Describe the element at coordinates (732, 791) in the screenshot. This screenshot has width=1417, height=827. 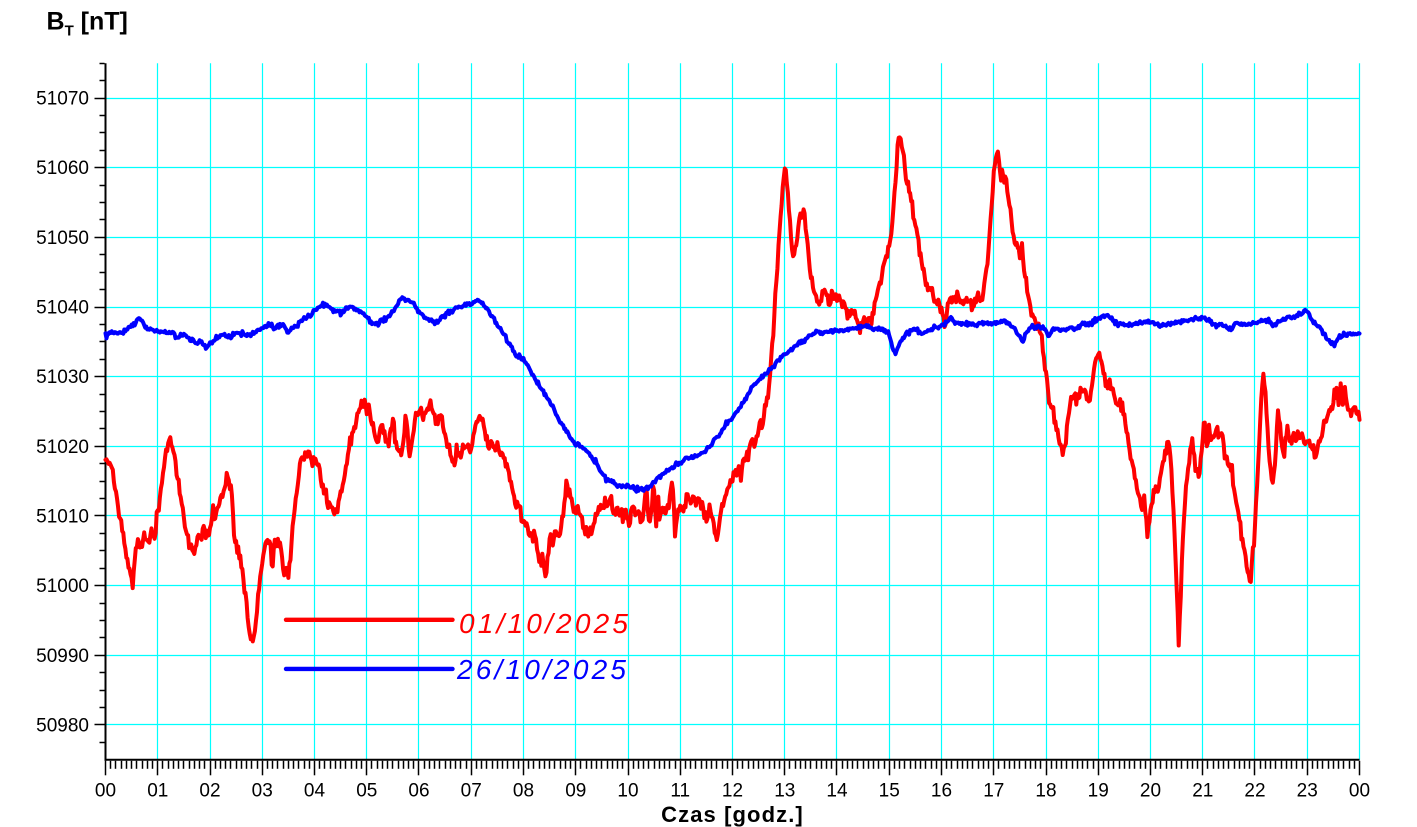
I see `svg-text: 12` at that location.